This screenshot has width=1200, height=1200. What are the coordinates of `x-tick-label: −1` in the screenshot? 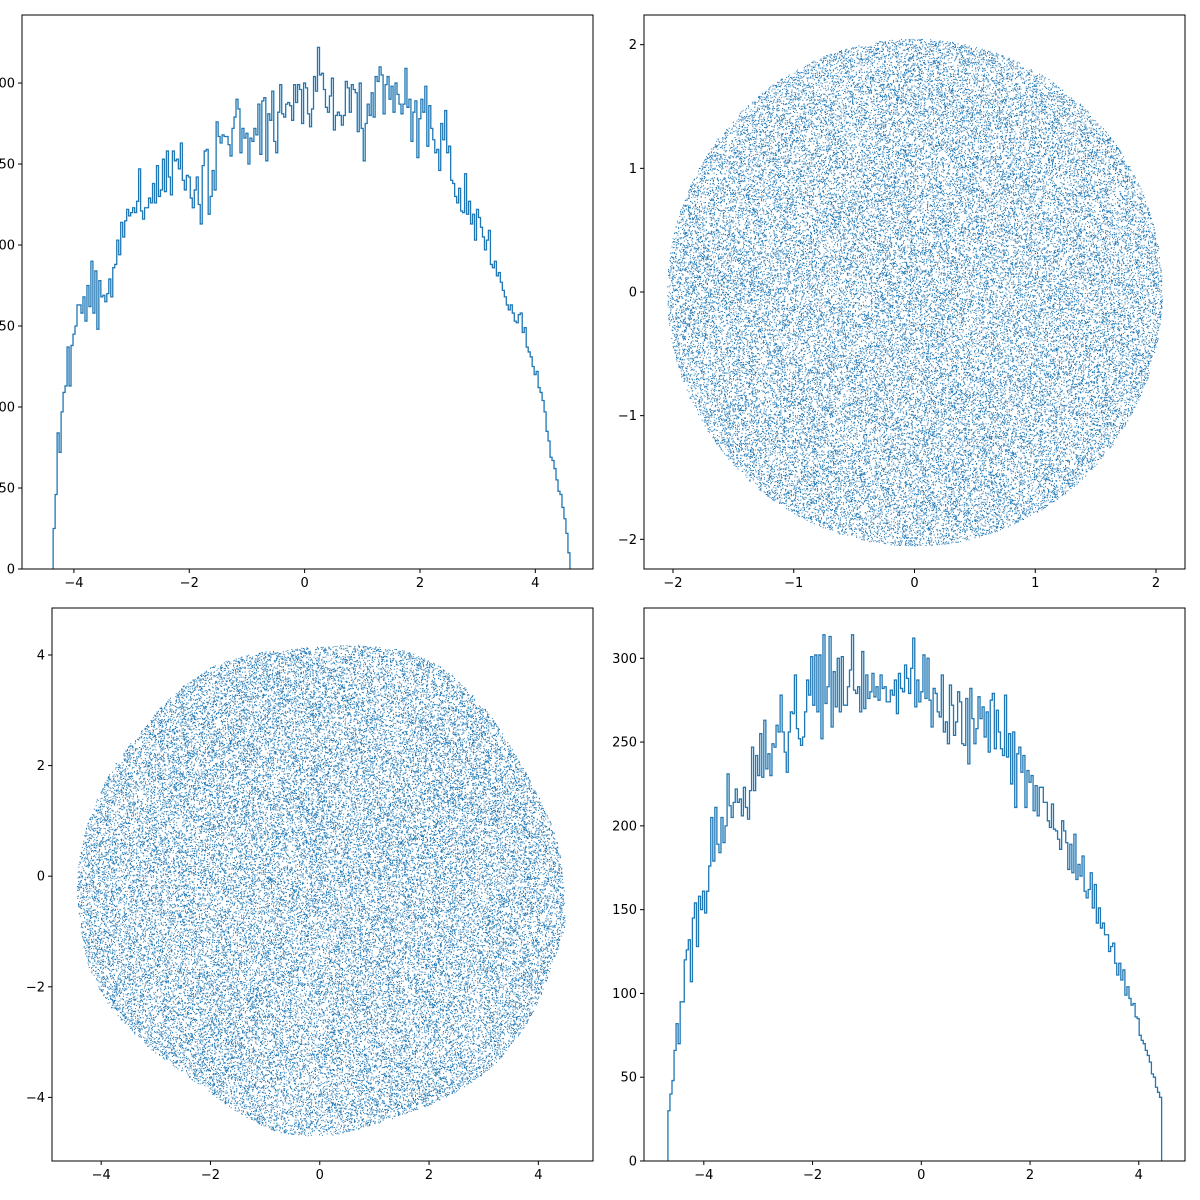 It's located at (793, 583).